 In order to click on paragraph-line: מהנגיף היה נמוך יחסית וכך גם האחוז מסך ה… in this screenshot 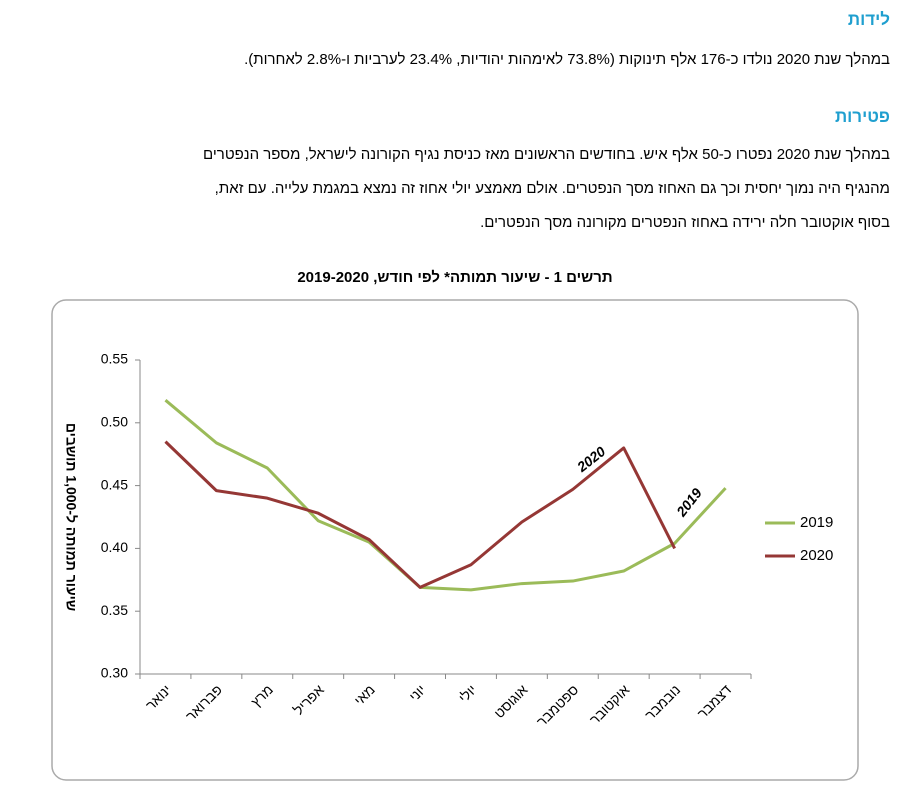, I will do `click(552, 188)`.